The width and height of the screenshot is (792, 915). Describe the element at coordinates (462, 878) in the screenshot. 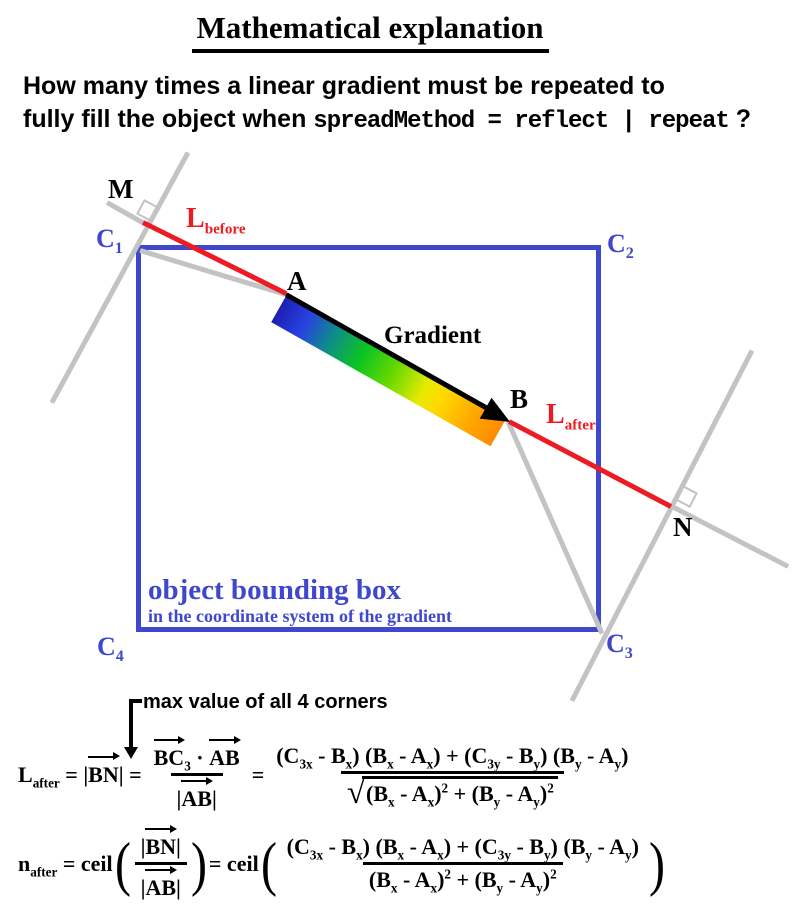

I see `fraction-denominator: (Bx - Ax)2 + (By - Ay)2` at that location.